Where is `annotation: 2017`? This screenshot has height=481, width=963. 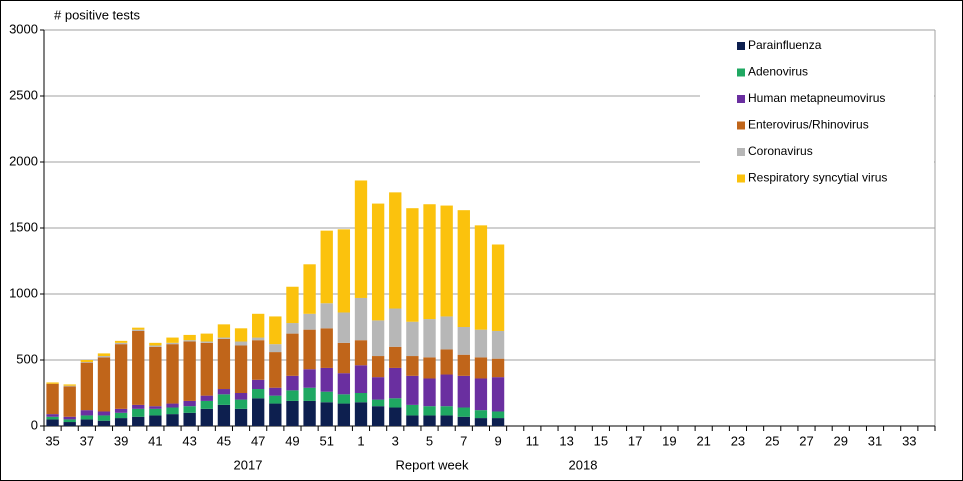
annotation: 2017 is located at coordinates (248, 464).